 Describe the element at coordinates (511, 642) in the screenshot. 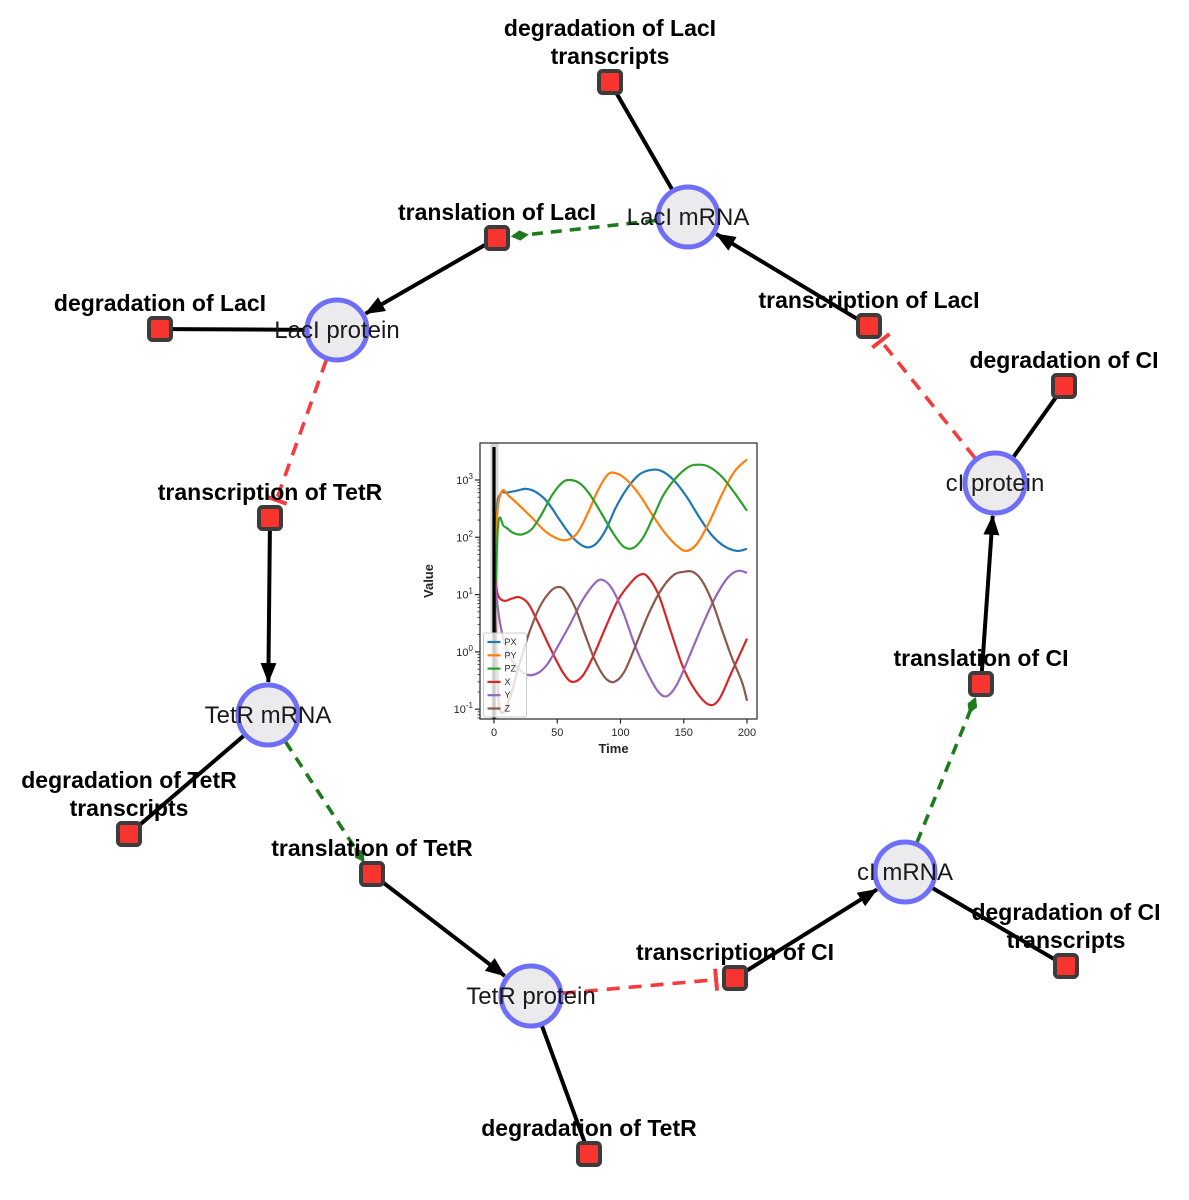

I see `legend-label-px: PX` at that location.